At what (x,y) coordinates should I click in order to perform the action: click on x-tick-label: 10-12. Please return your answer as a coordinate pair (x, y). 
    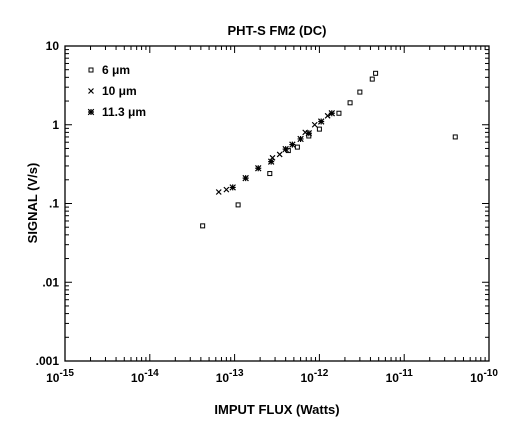
    Looking at the image, I should click on (314, 376).